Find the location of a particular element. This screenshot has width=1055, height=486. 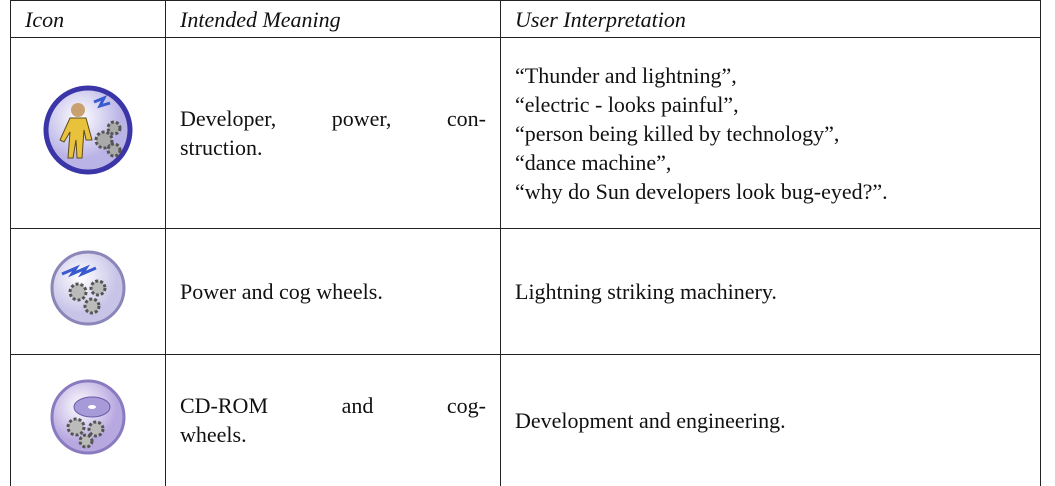

interpretation-cell: Lightning striking machinery. is located at coordinates (770, 291).